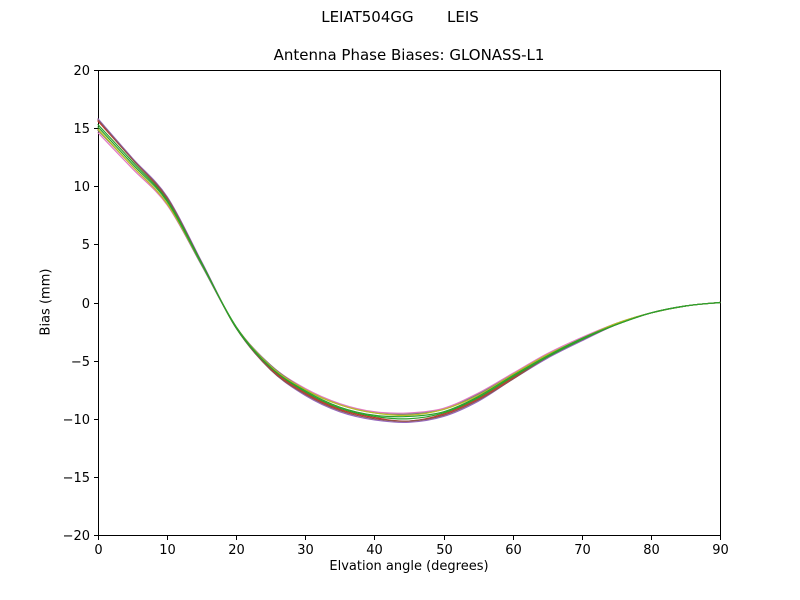  What do you see at coordinates (651, 550) in the screenshot?
I see `x-tick-label: 80` at bounding box center [651, 550].